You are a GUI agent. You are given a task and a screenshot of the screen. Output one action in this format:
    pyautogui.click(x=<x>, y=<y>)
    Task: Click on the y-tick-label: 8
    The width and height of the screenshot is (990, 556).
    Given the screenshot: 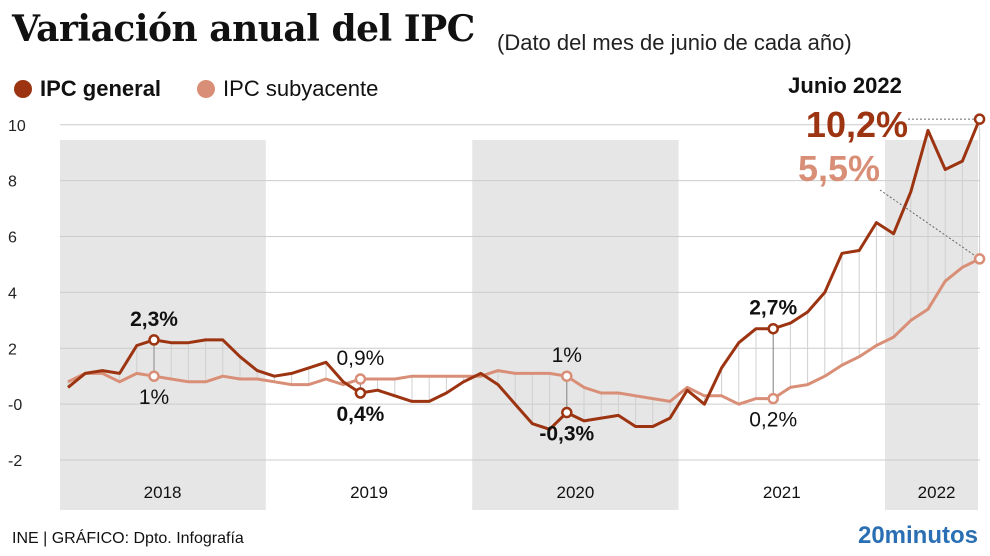 What is the action you would take?
    pyautogui.click(x=12, y=182)
    